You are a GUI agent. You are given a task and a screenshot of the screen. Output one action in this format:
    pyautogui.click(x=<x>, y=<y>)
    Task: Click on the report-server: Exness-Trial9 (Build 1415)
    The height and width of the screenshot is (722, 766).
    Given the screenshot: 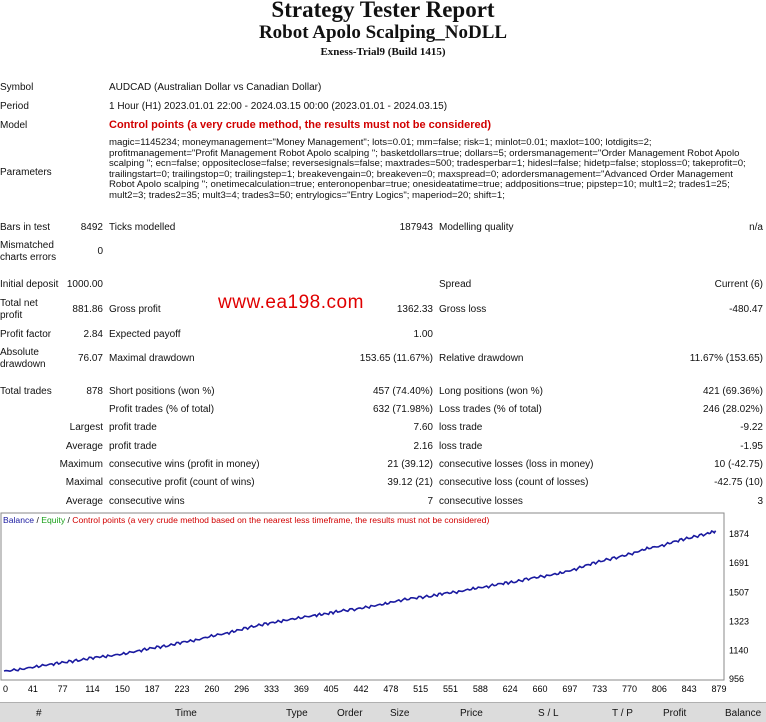 What is the action you would take?
    pyautogui.click(x=383, y=52)
    